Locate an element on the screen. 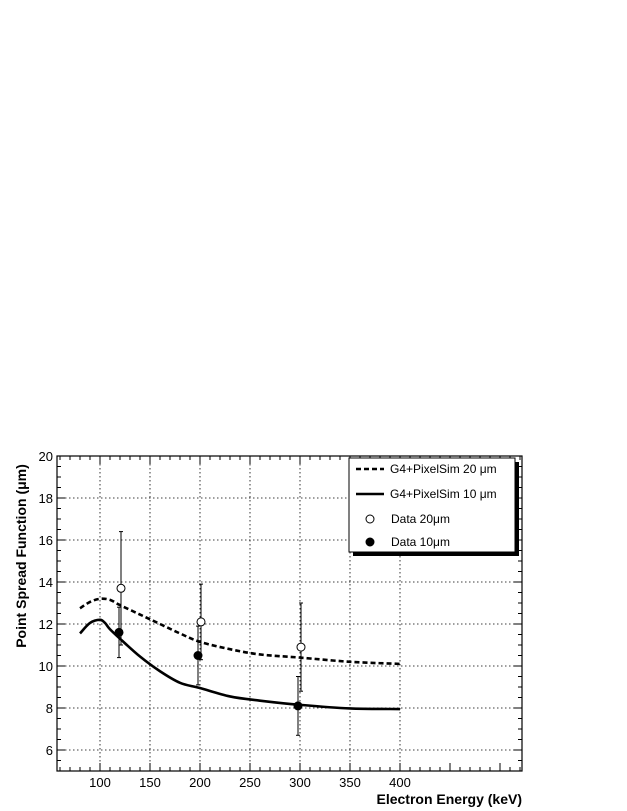 The height and width of the screenshot is (811, 627). legend-label: G4+PixelSim 10 μm is located at coordinates (443, 494).